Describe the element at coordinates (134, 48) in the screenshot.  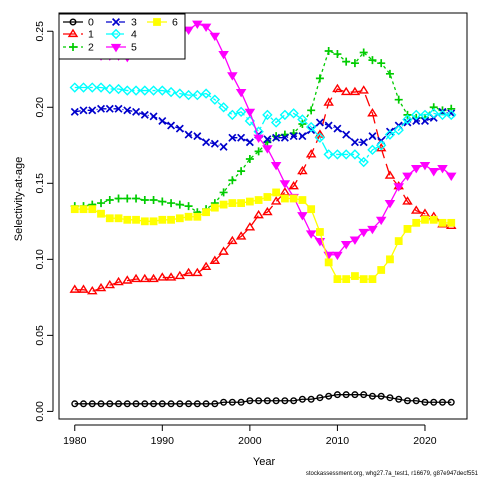
I see `legend-label: 5` at that location.